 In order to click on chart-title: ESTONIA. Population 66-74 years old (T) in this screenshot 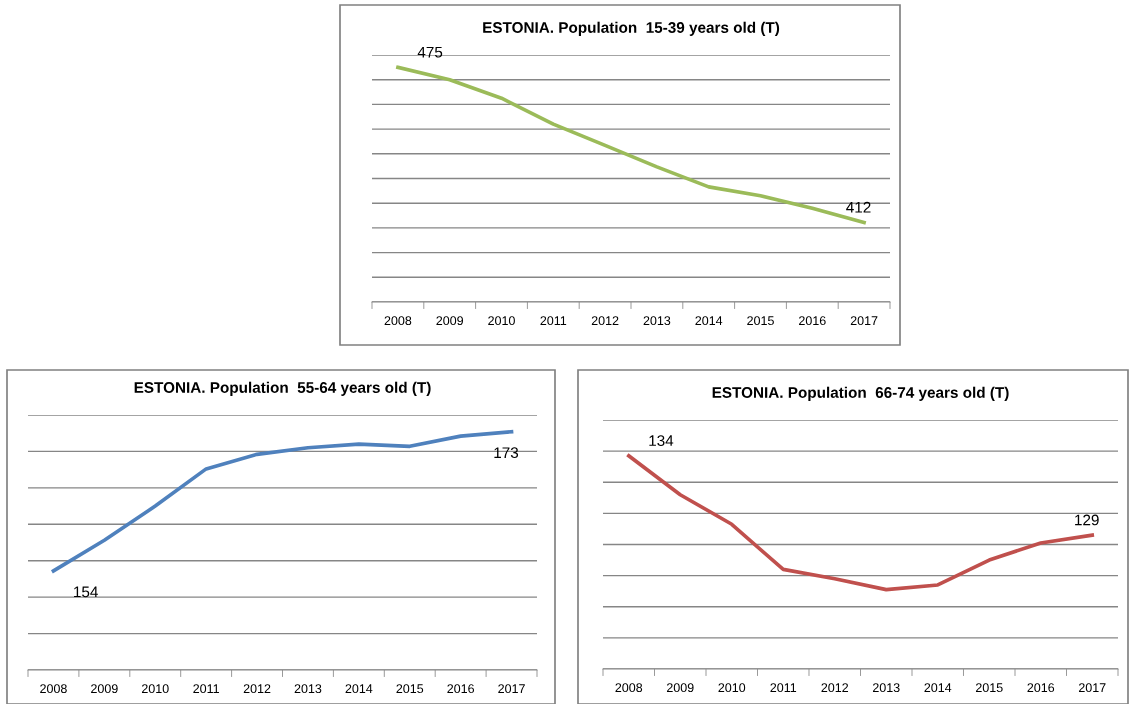, I will do `click(860, 393)`.